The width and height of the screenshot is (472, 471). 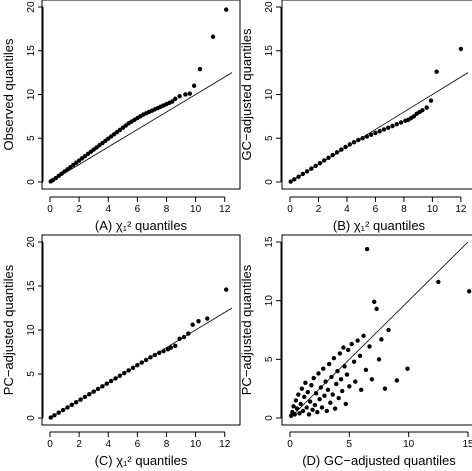 I want to click on reference-line, so click(x=141, y=127).